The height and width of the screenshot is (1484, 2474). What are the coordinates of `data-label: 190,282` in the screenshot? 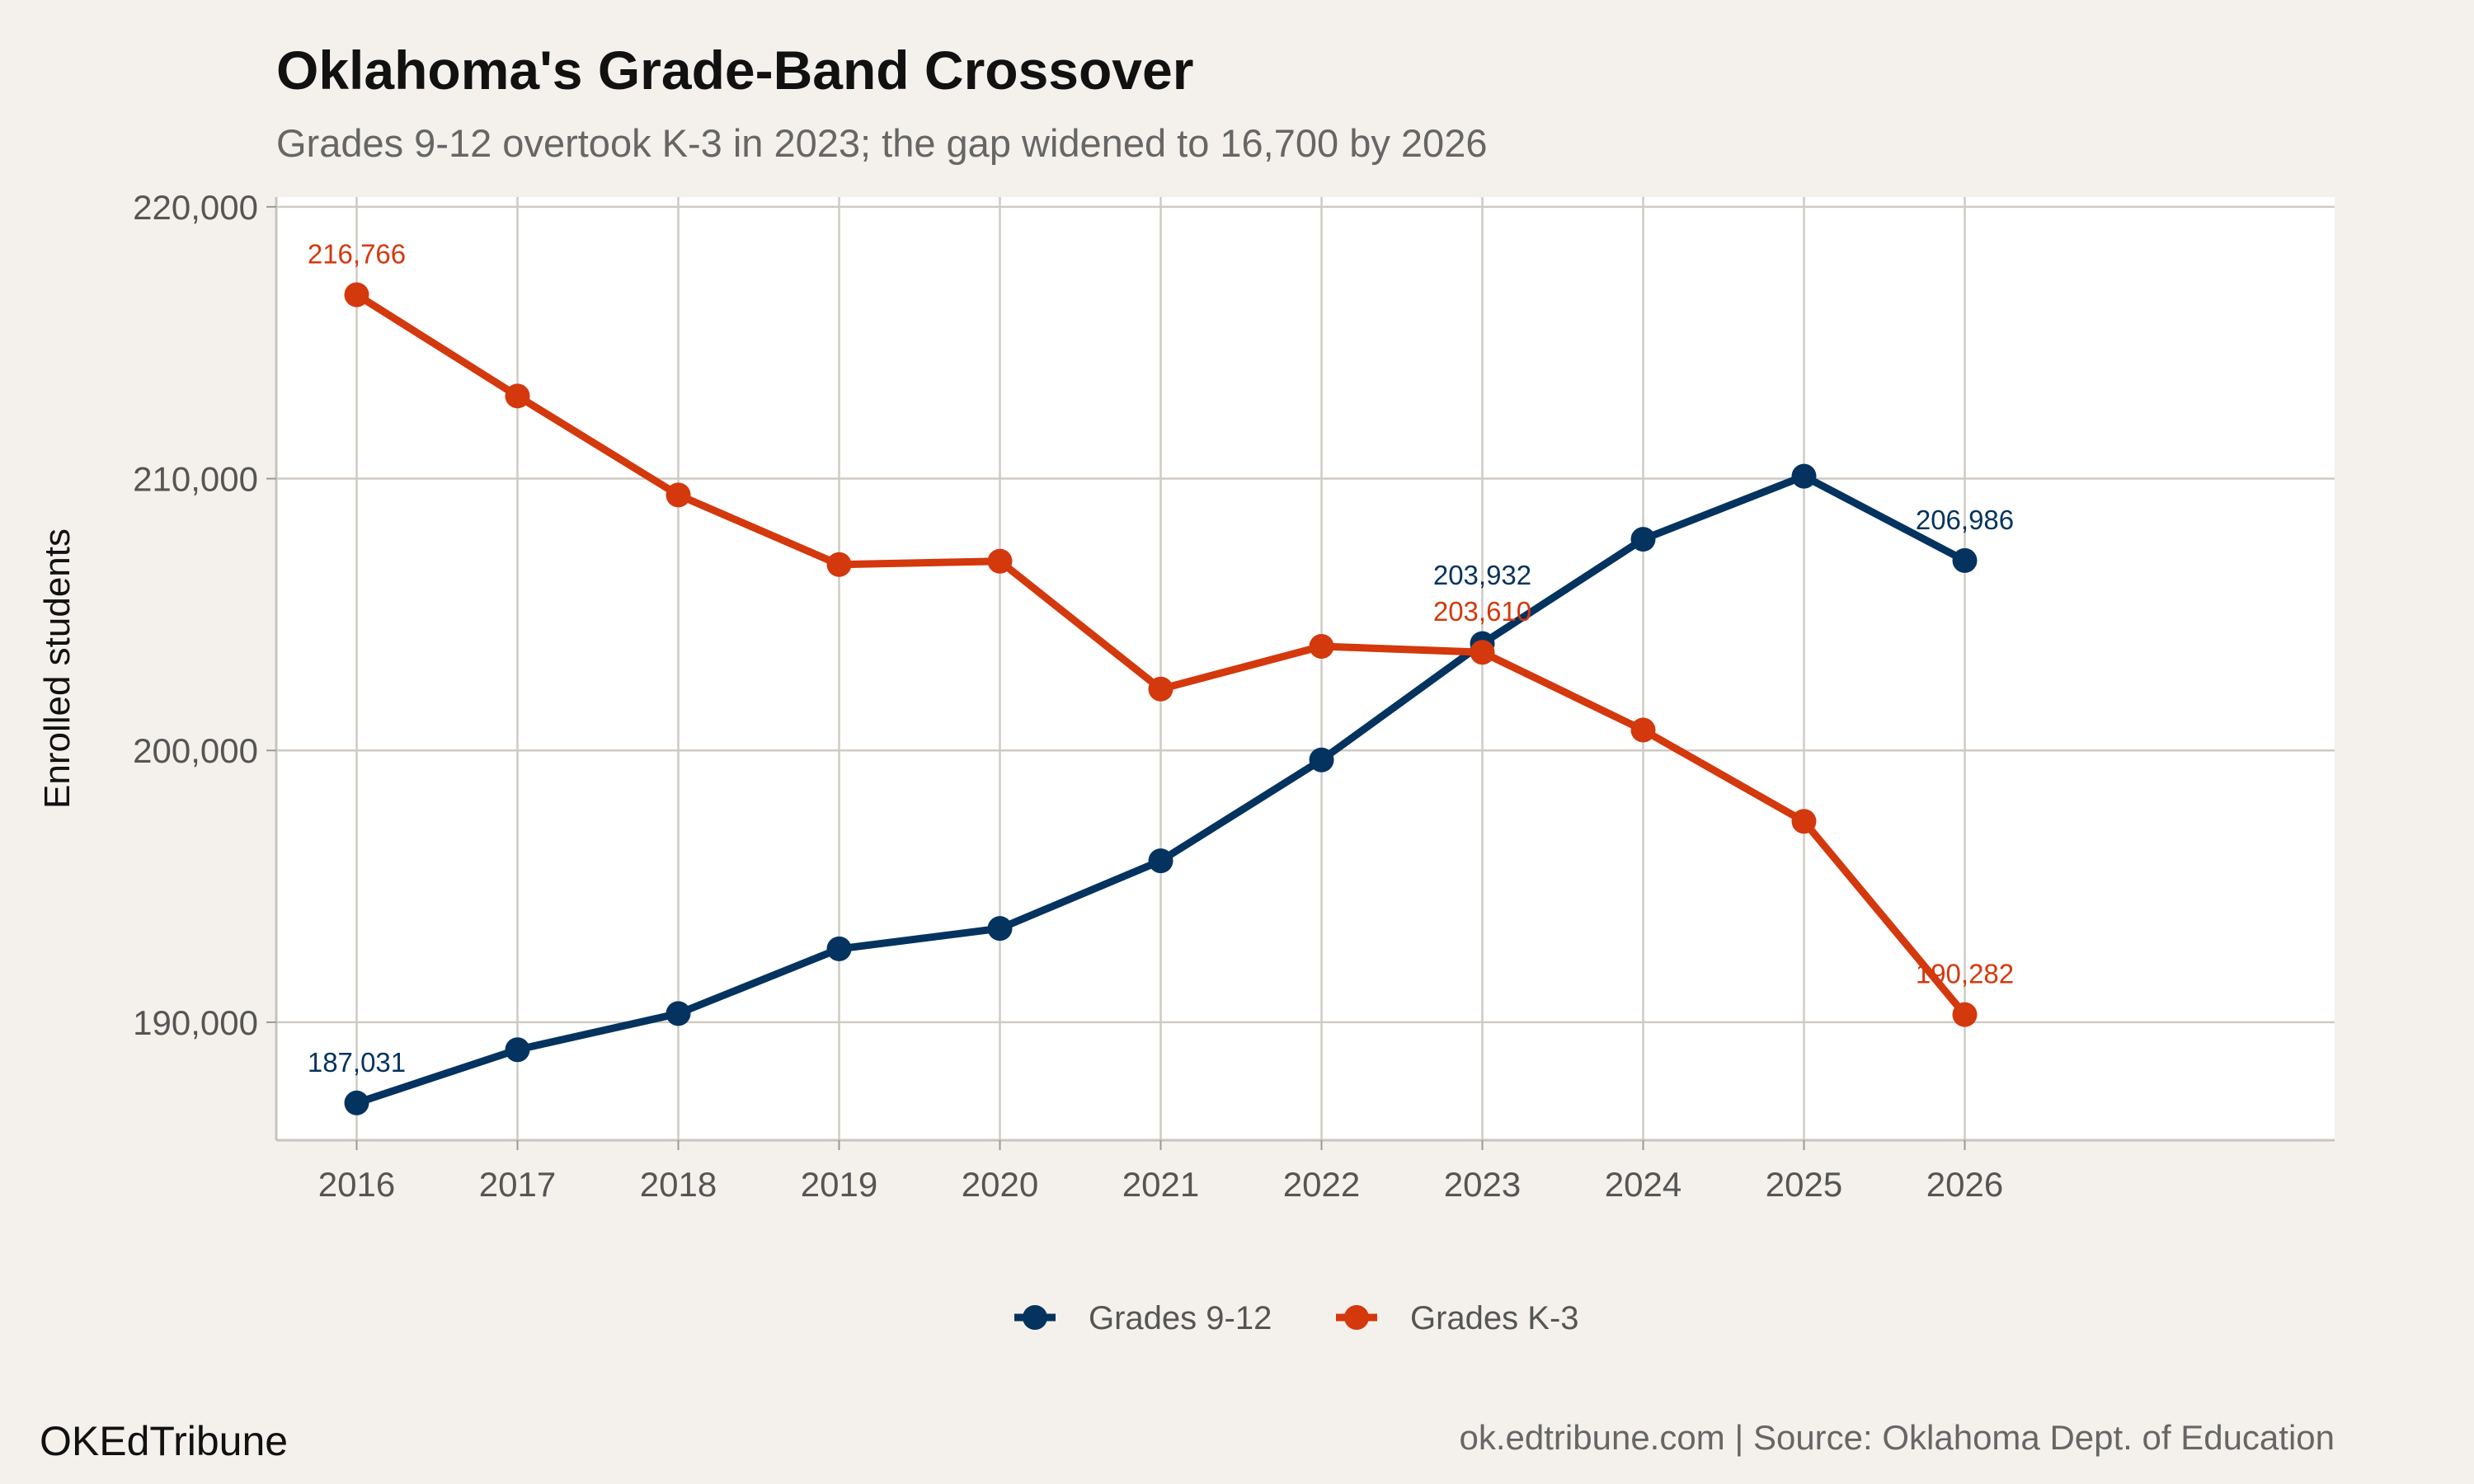 It's located at (1965, 974).